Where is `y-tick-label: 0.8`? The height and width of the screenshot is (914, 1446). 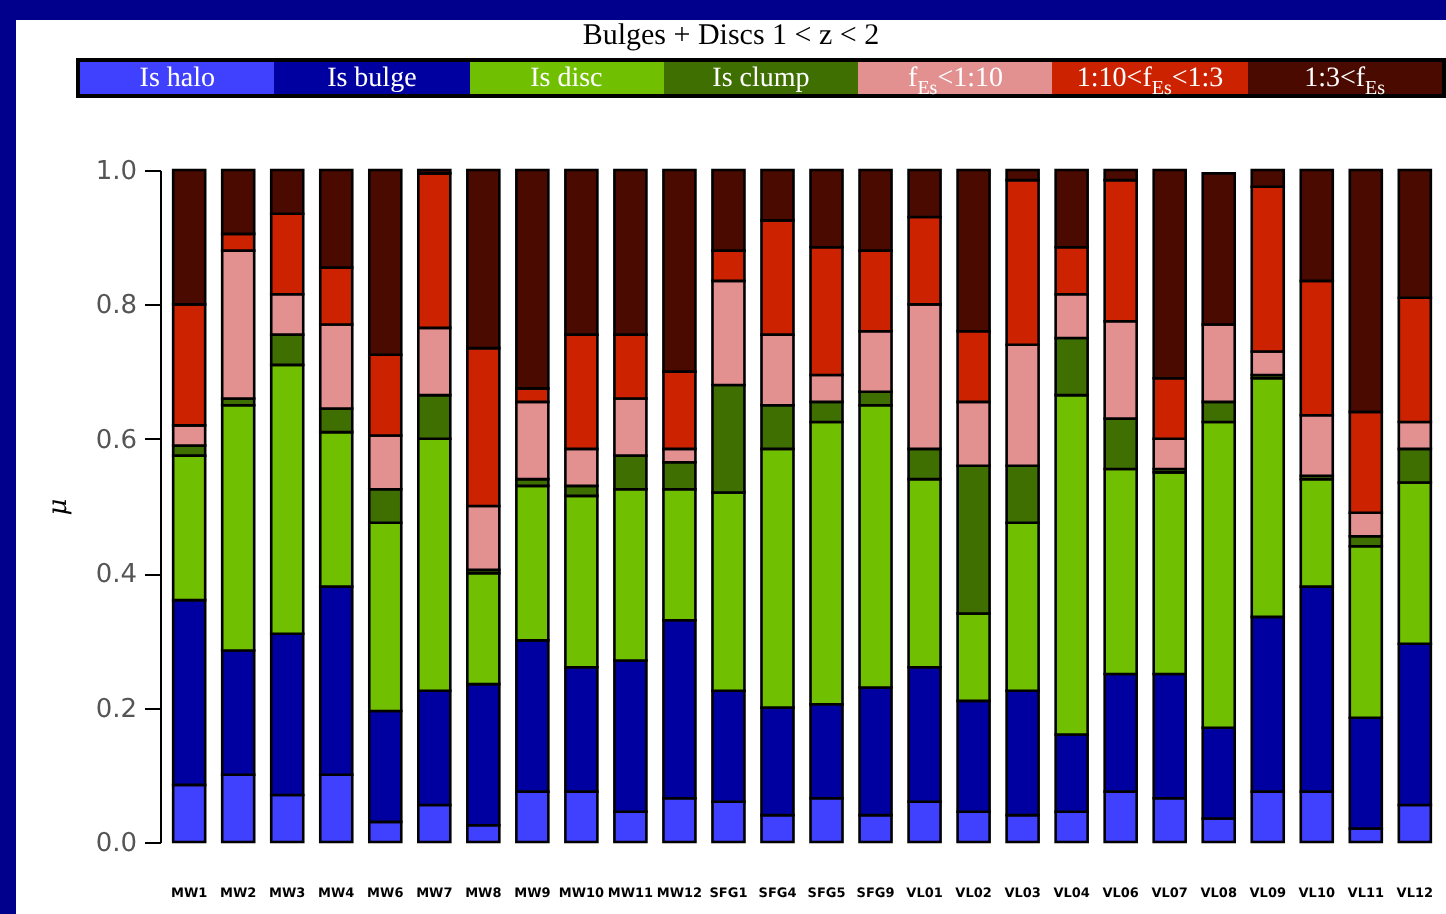 y-tick-label: 0.8 is located at coordinates (116, 306).